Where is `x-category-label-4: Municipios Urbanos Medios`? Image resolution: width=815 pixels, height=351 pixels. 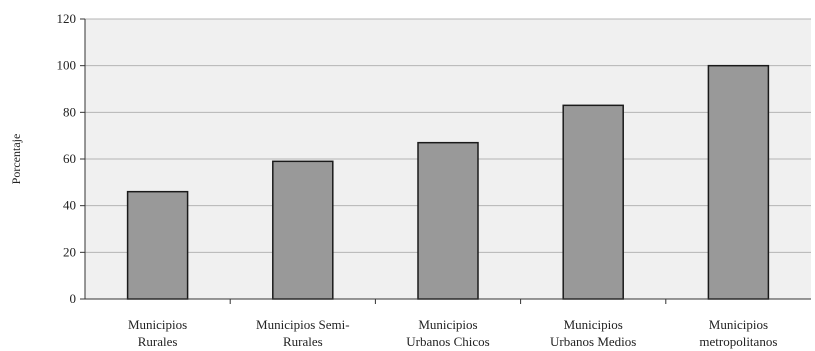 x-category-label-4: Municipios Urbanos Medios is located at coordinates (593, 333).